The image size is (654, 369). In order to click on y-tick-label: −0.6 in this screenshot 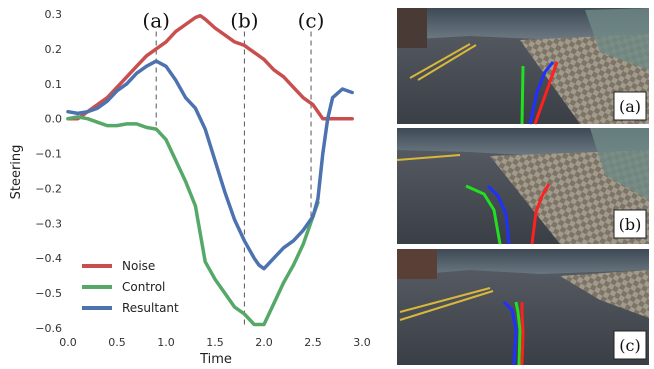, I will do `click(48, 328)`.